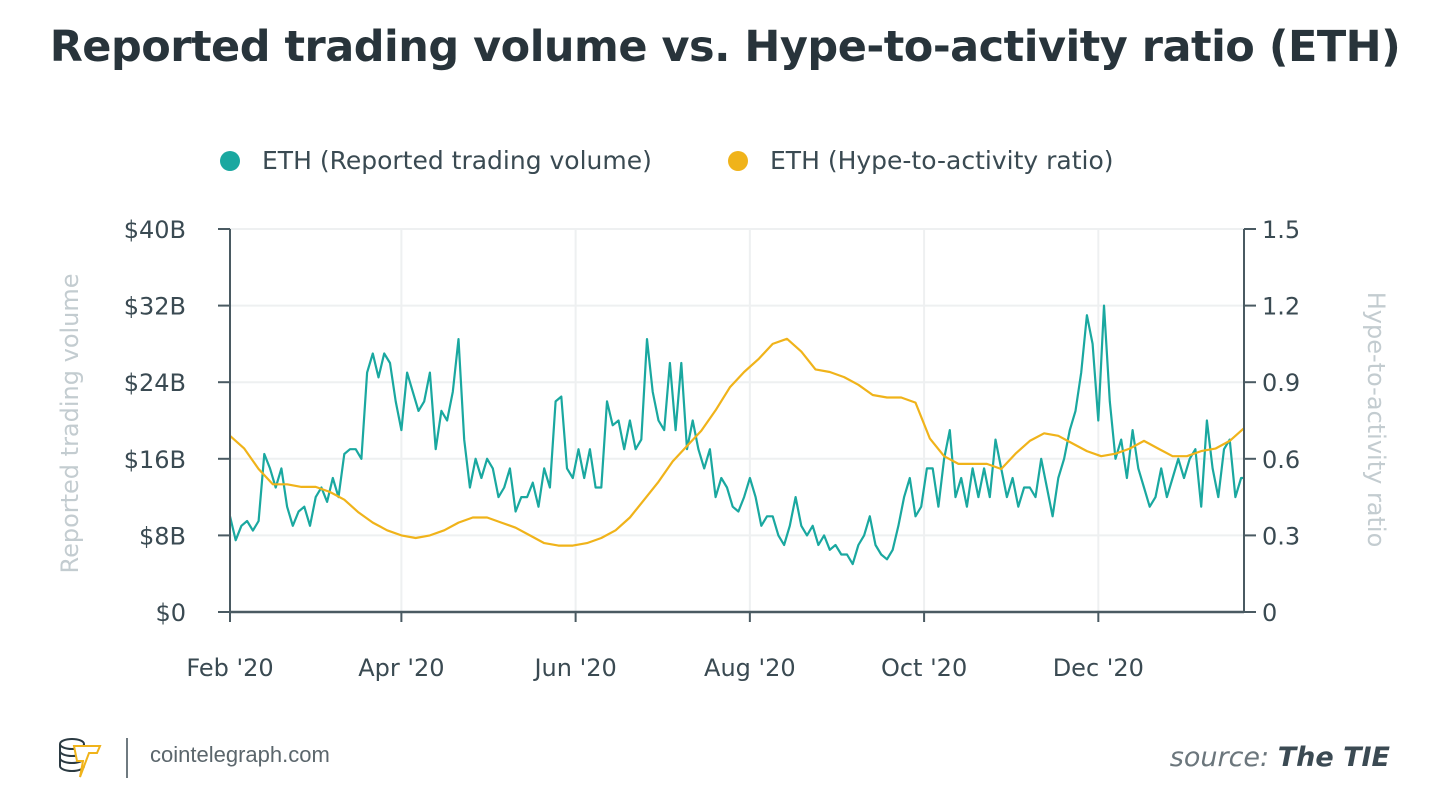 This screenshot has height=808, width=1450. I want to click on x-tick-label: Feb '20, so click(229, 668).